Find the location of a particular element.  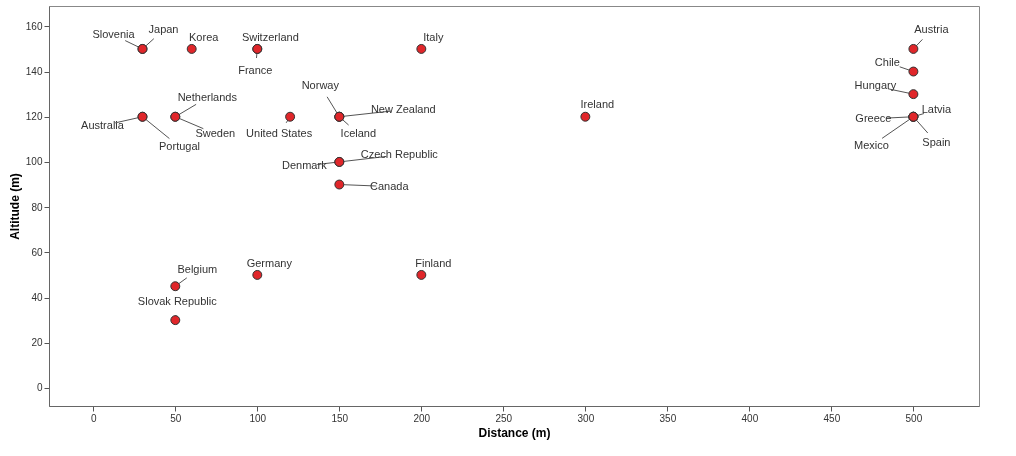

annotation: Latvia is located at coordinates (936, 108).